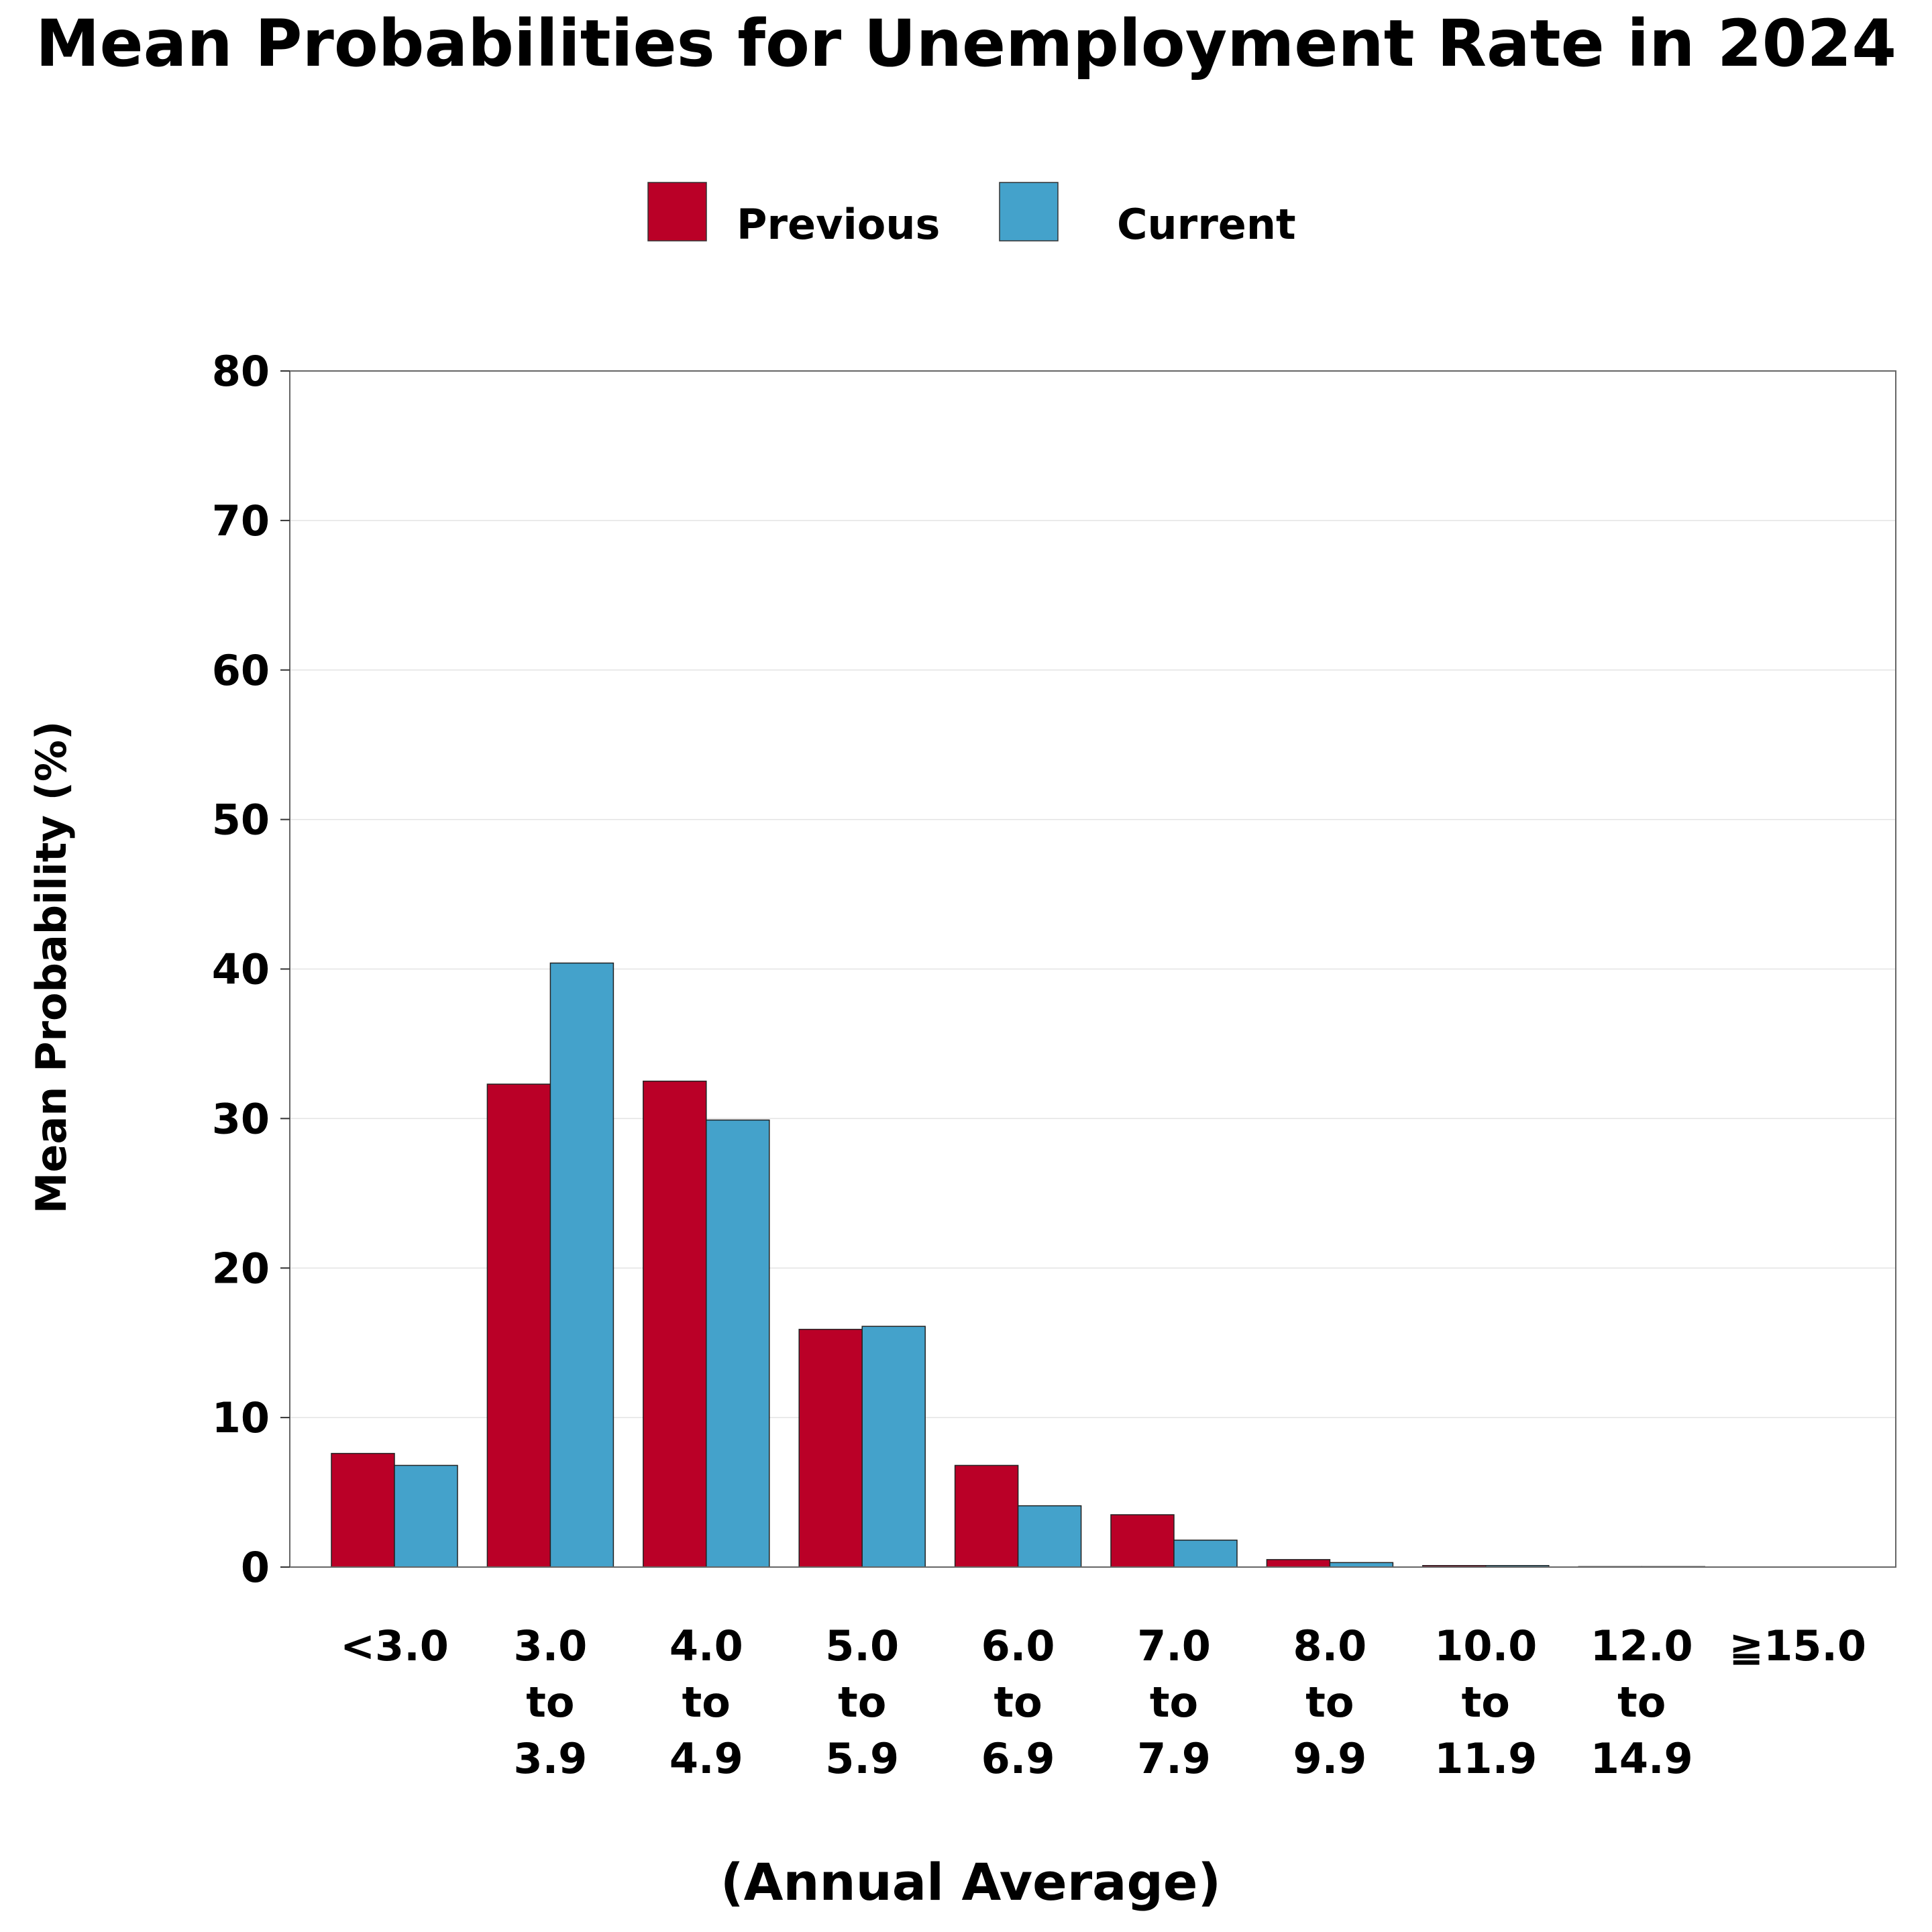 Image resolution: width=1932 pixels, height=1932 pixels. I want to click on x-tick-label-9: ≧15.0, so click(1797, 1645).